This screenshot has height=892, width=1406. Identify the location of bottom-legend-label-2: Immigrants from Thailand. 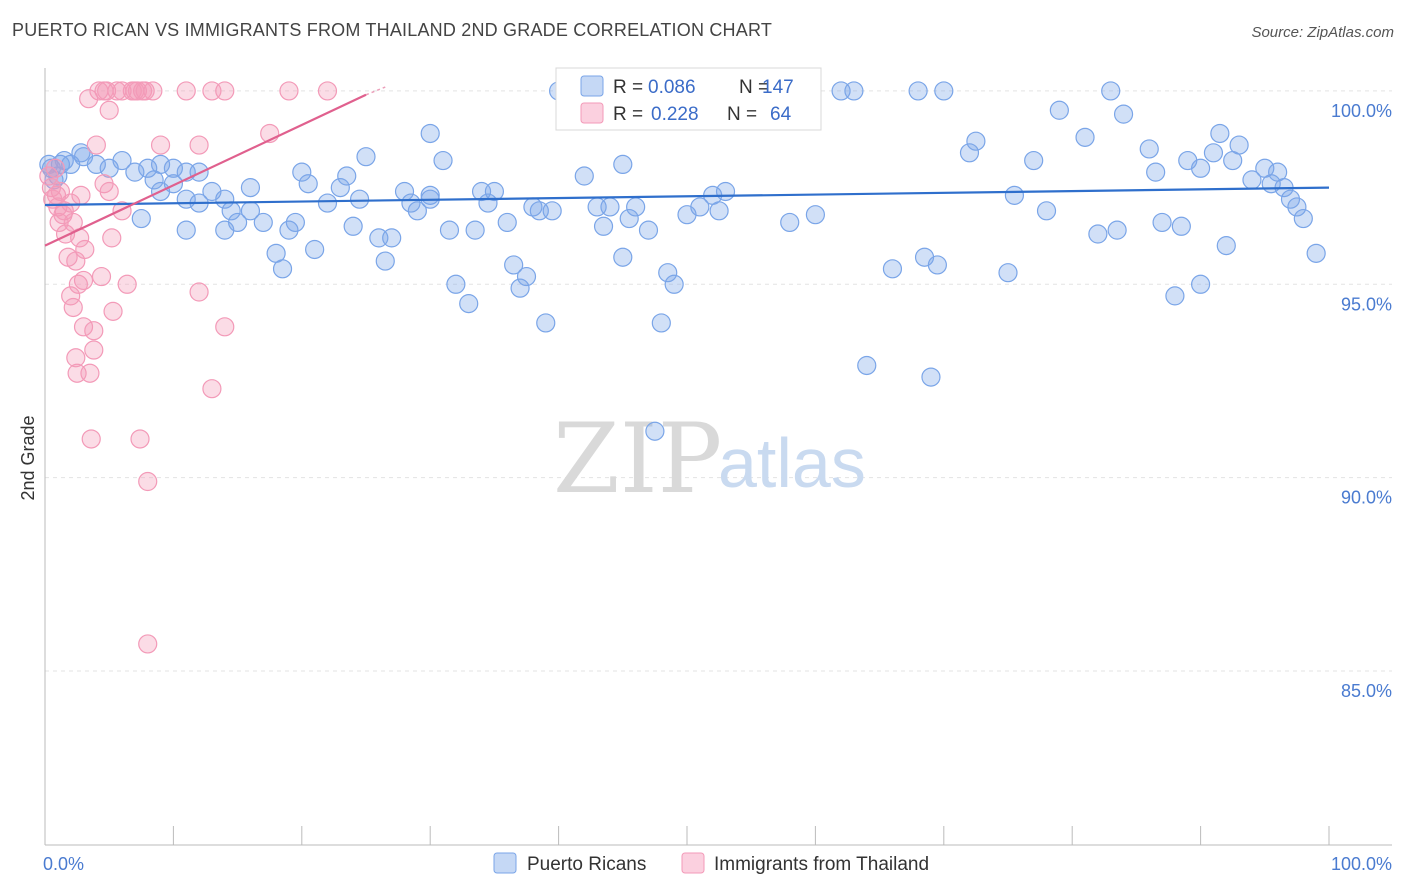
(821, 864).